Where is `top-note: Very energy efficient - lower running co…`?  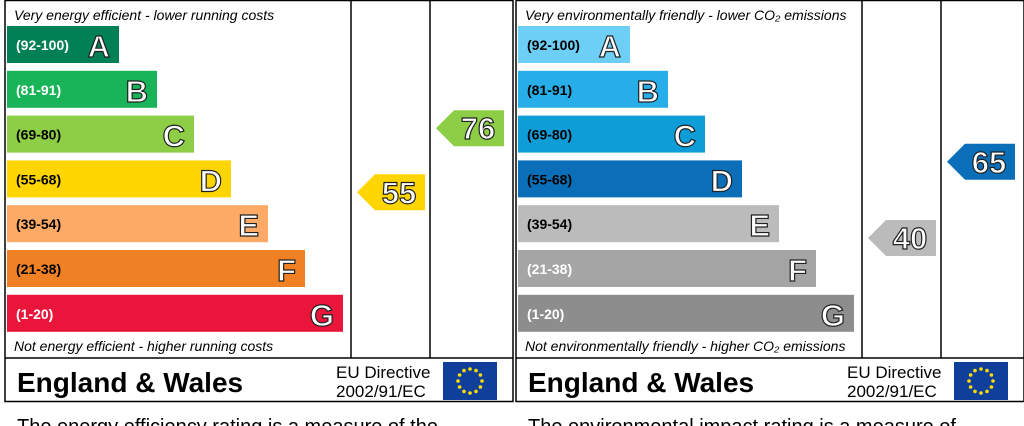 top-note: Very energy efficient - lower running co… is located at coordinates (144, 15).